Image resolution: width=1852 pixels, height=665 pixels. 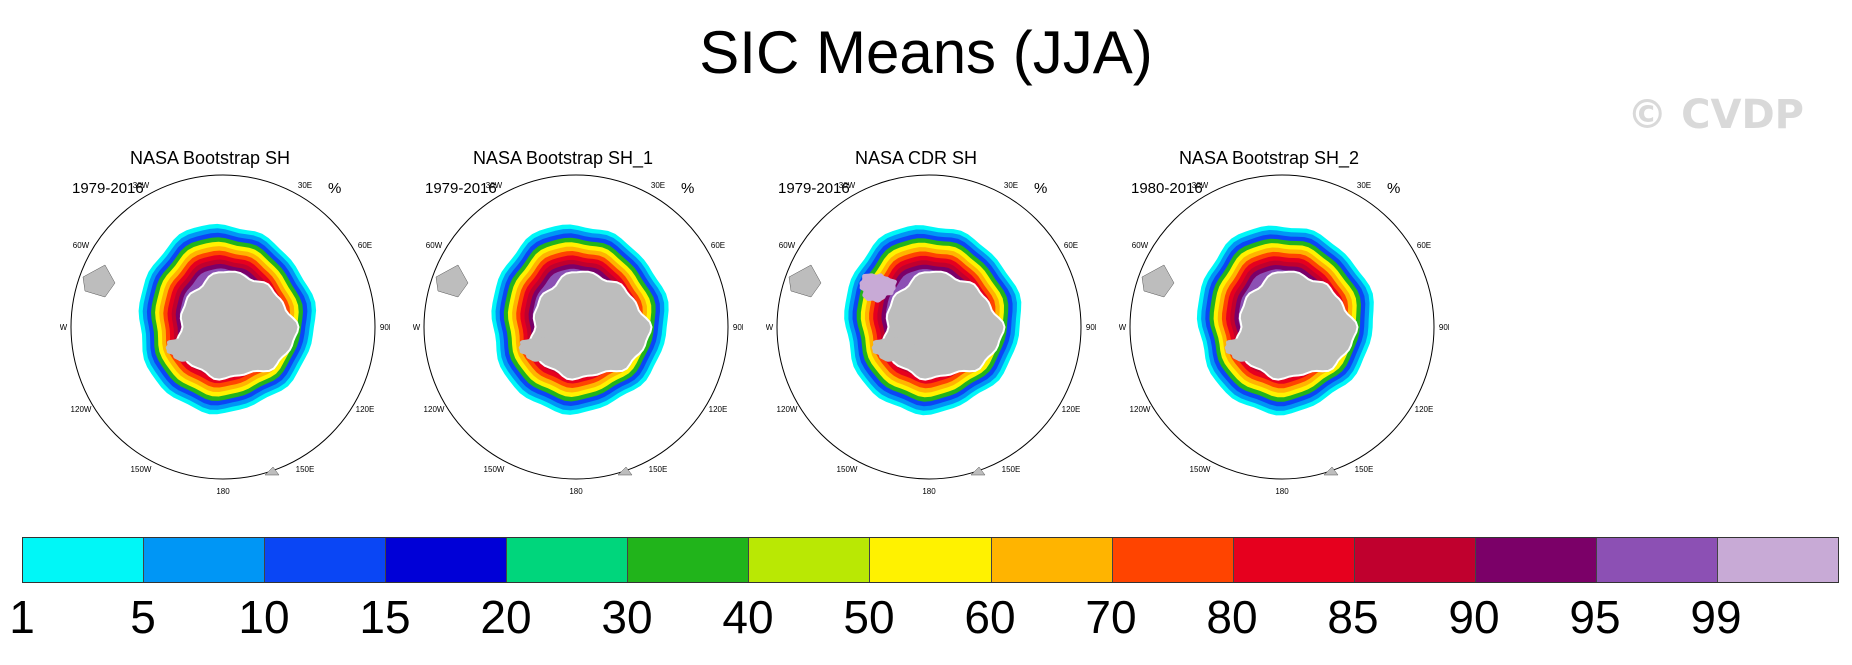 What do you see at coordinates (143, 617) in the screenshot?
I see `colorbar-label: 5` at bounding box center [143, 617].